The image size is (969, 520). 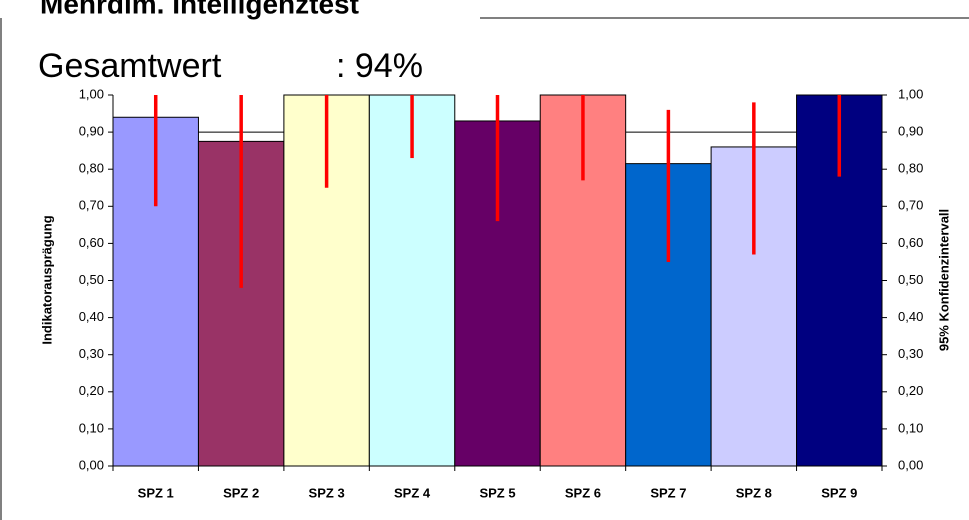 I want to click on y2-tick-label: 0,50, so click(x=910, y=279).